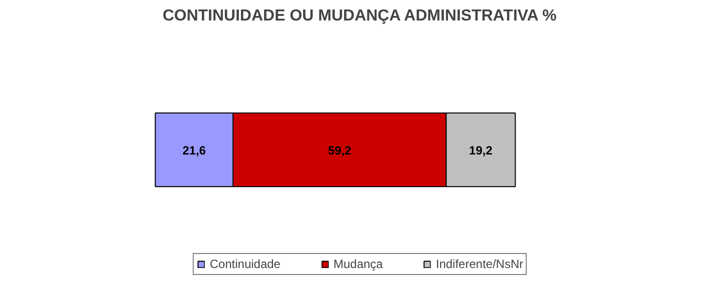  Describe the element at coordinates (358, 264) in the screenshot. I see `legend-label: Mudança` at that location.